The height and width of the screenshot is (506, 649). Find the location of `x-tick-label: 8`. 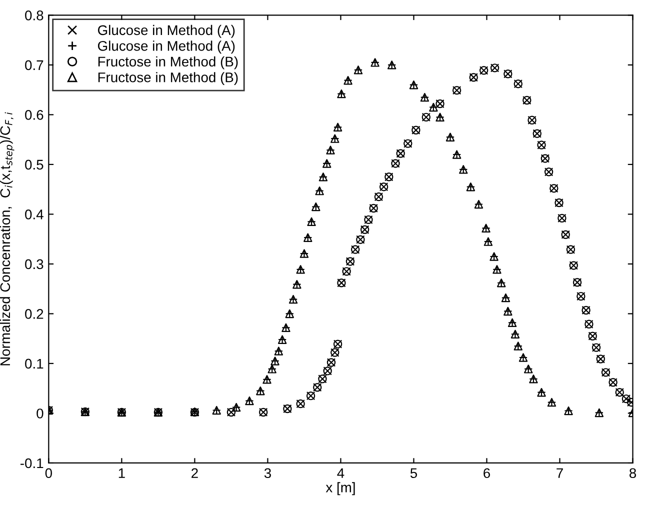

x-tick-label: 8 is located at coordinates (633, 473).